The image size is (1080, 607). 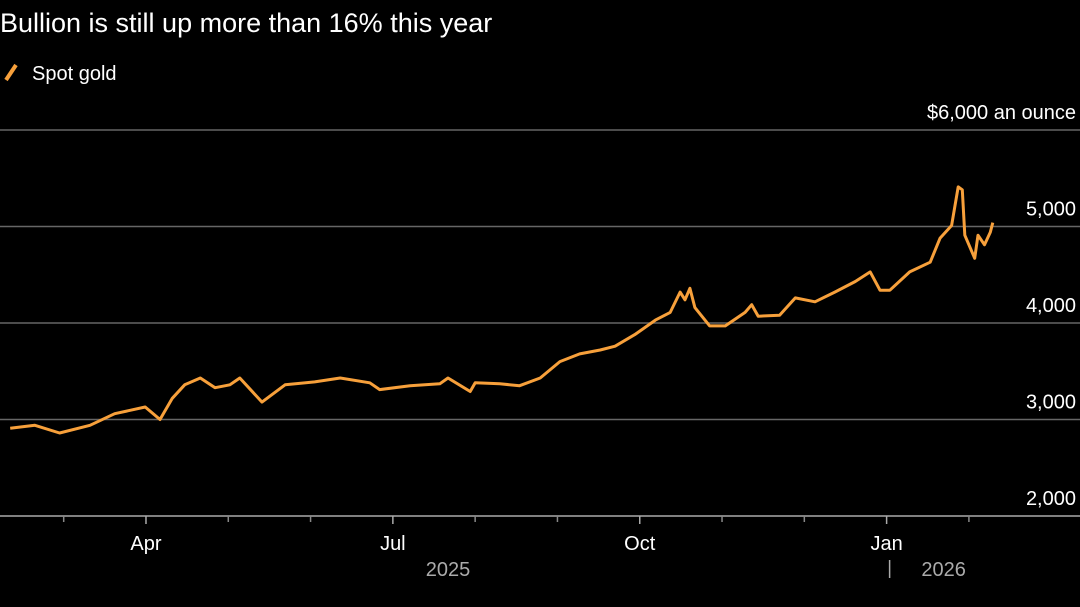 I want to click on legend-swatch, so click(x=11, y=72).